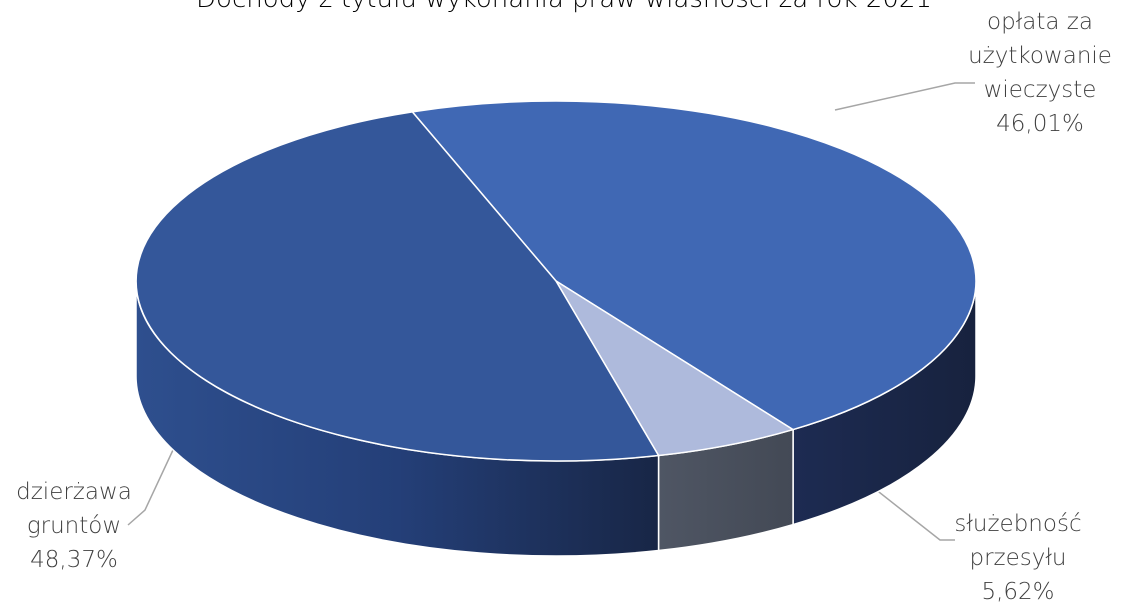  I want to click on slice-label-sluzebnosc: służebność przesyłu 5,62%, so click(1018, 558).